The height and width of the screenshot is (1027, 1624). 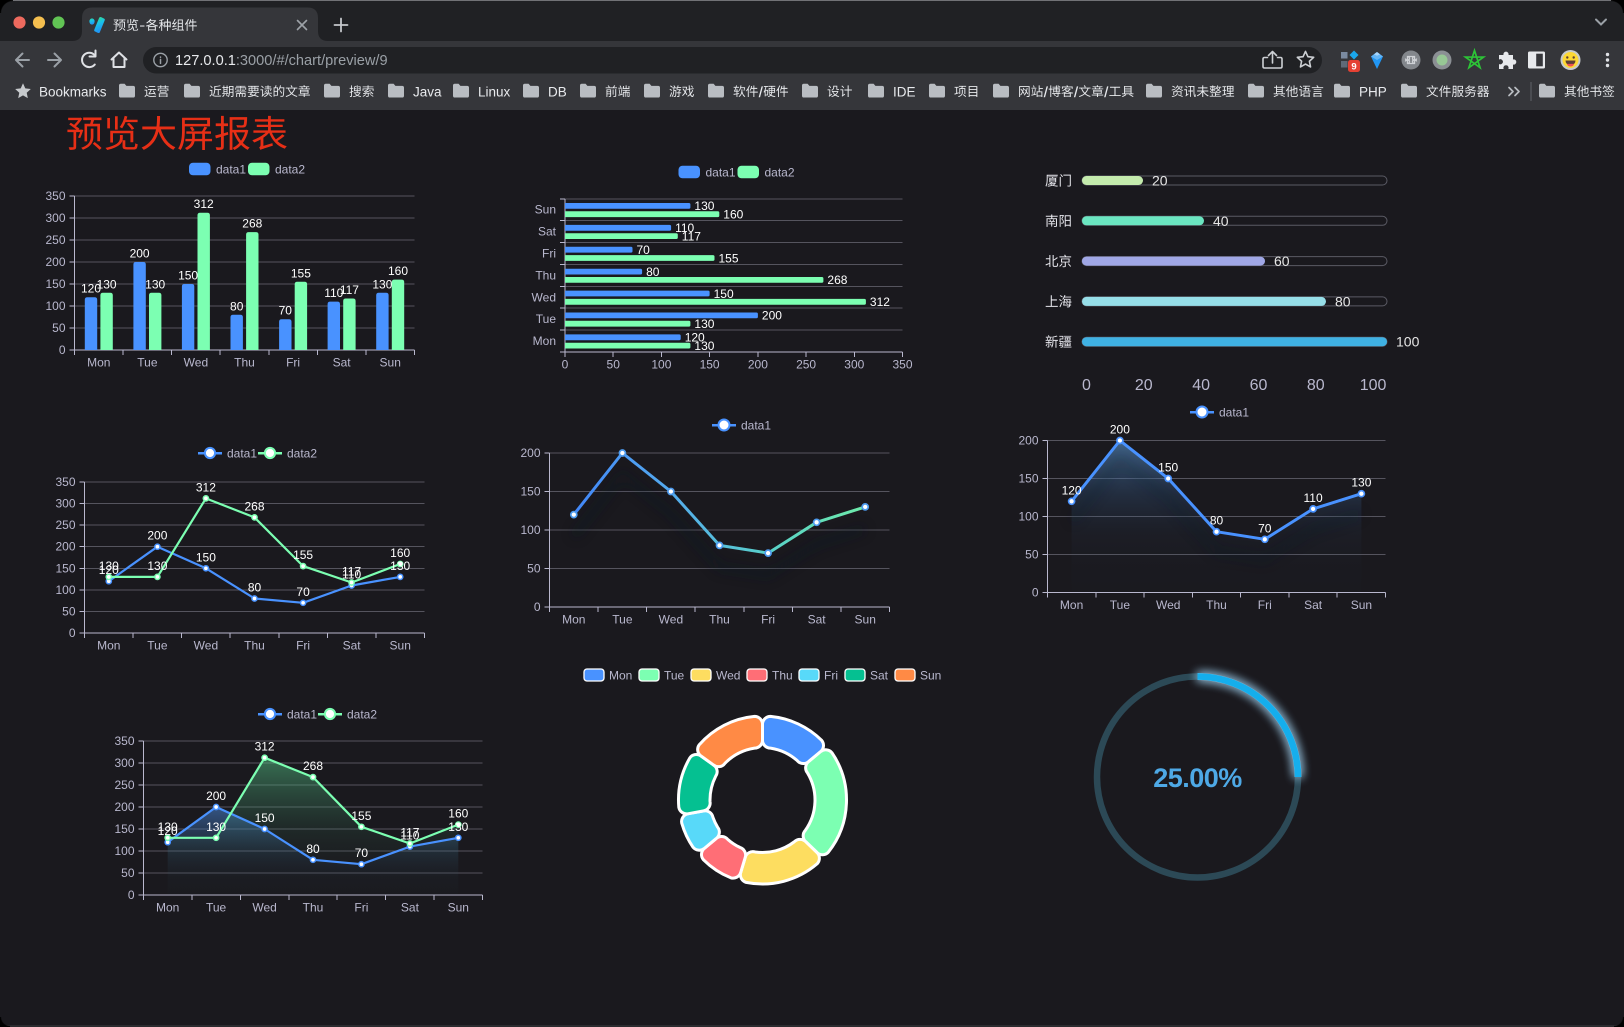 I want to click on svg-text: 0, so click(x=537, y=607).